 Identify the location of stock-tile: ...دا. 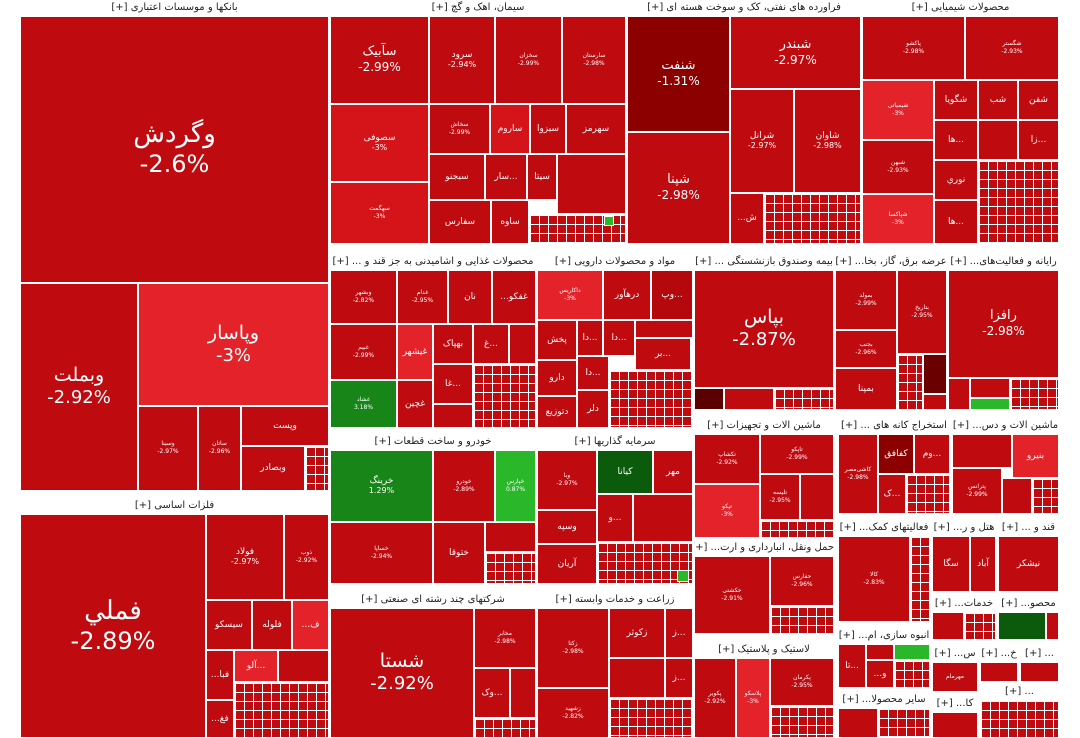
(593, 373).